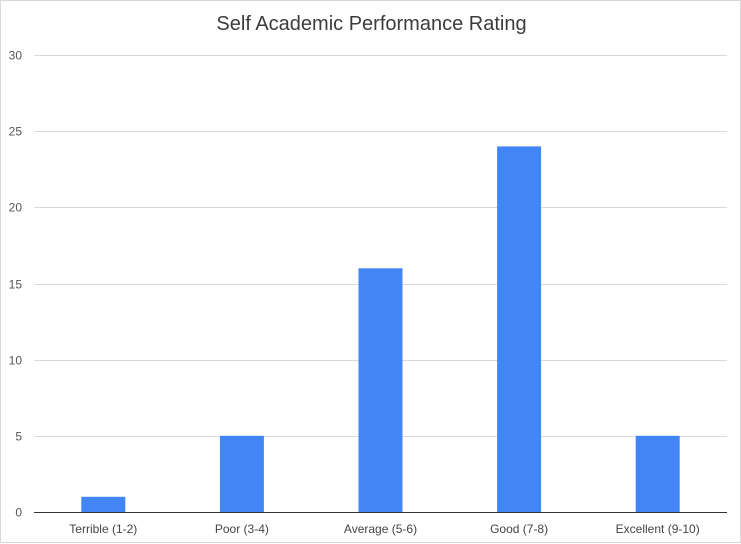  Describe the element at coordinates (519, 529) in the screenshot. I see `x-category-label: Good (7-8)` at that location.